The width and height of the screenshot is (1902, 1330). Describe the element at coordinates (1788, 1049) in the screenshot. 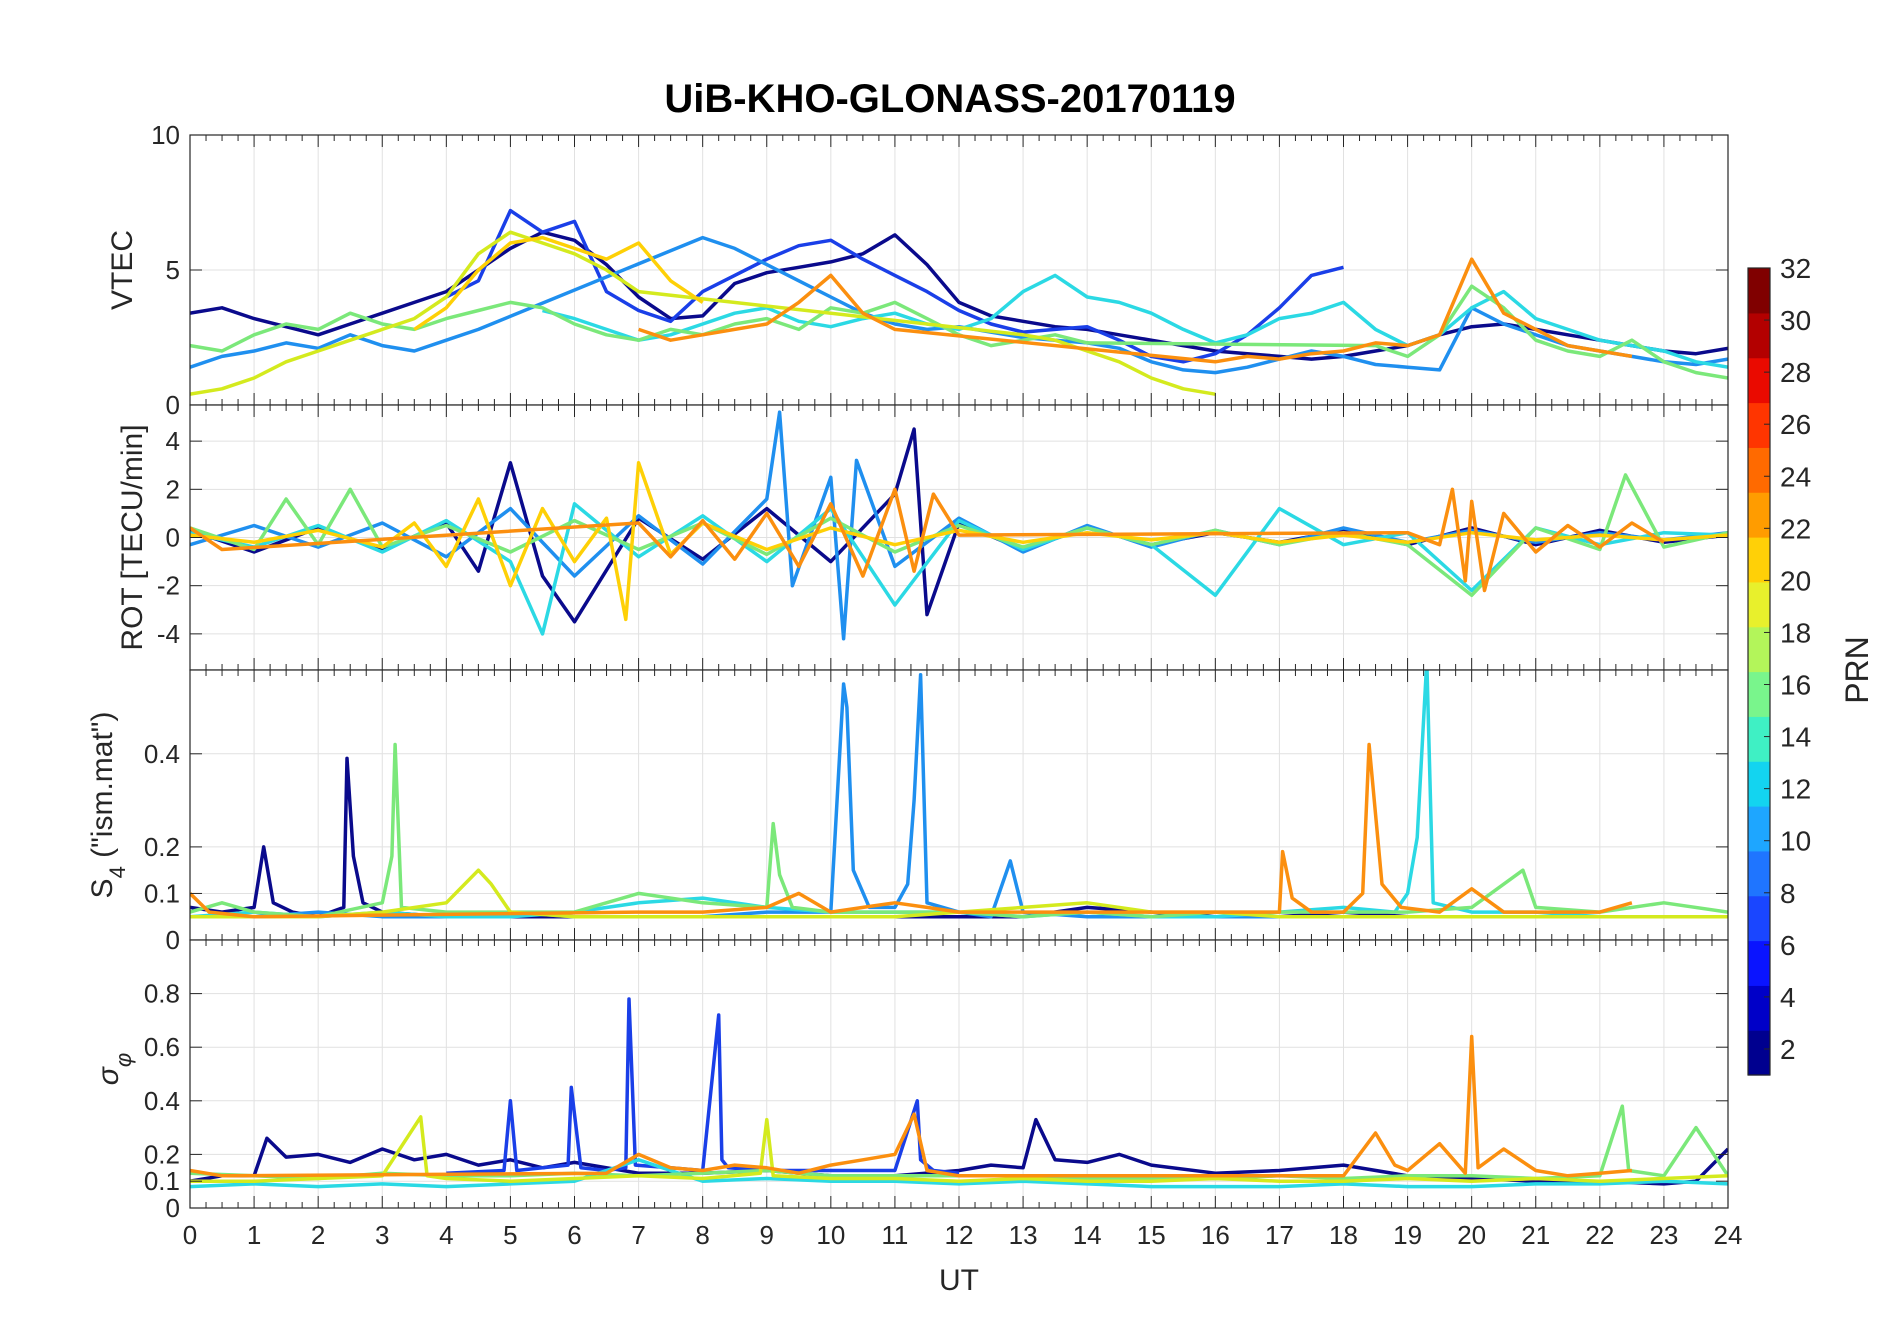

I see `colorbar-tick-label: 2` at that location.